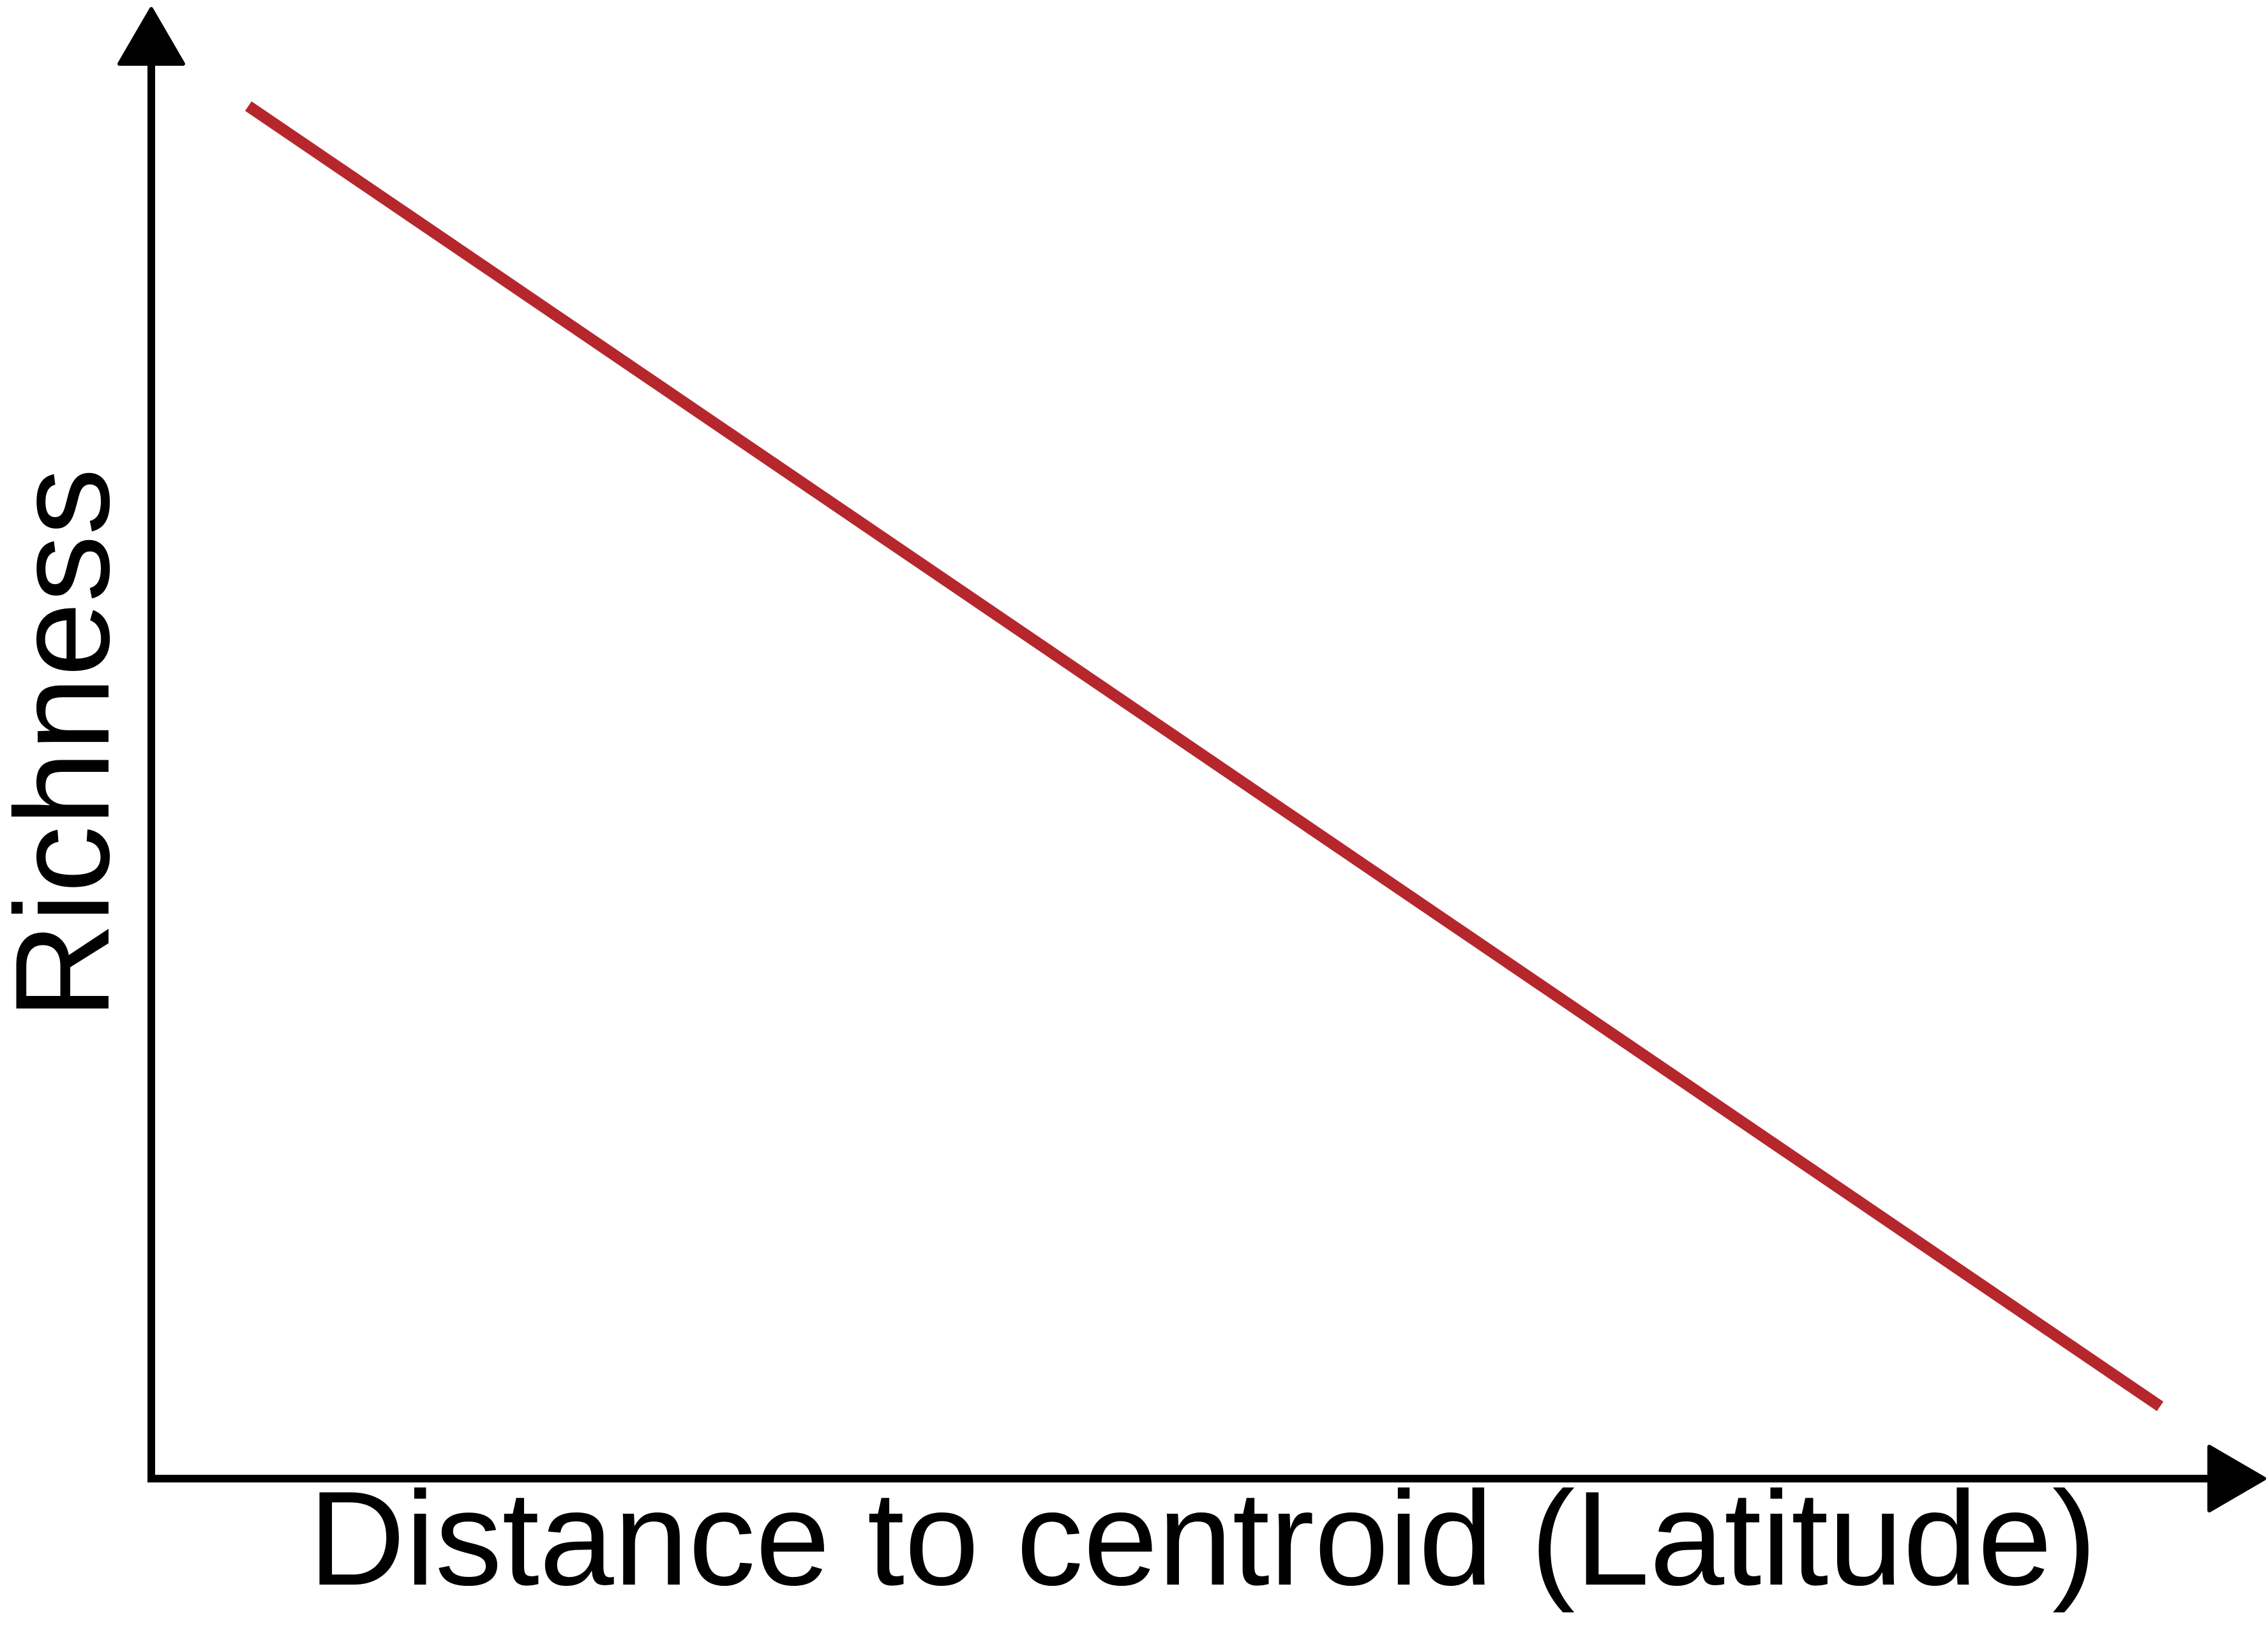 The width and height of the screenshot is (2268, 1628). What do you see at coordinates (151, 36) in the screenshot?
I see `y-axis-arrowhead` at bounding box center [151, 36].